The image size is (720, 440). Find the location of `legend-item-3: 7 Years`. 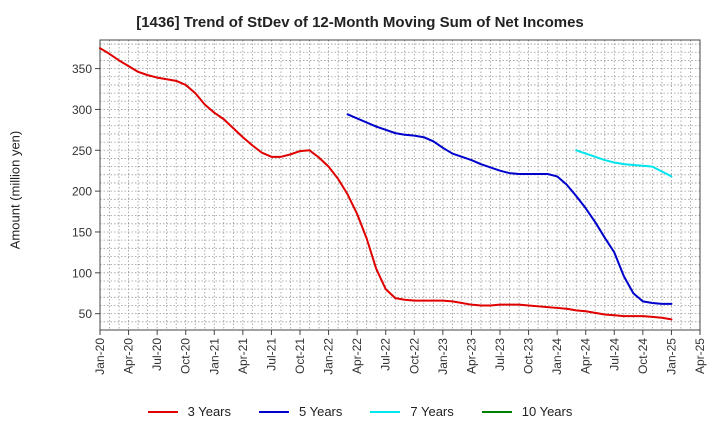

legend-item-3: 7 Years is located at coordinates (412, 411).